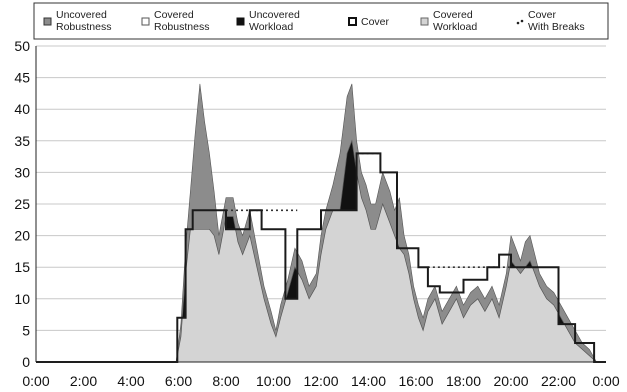 The width and height of the screenshot is (627, 392). What do you see at coordinates (22, 109) in the screenshot?
I see `y-tick-label: 40` at bounding box center [22, 109].